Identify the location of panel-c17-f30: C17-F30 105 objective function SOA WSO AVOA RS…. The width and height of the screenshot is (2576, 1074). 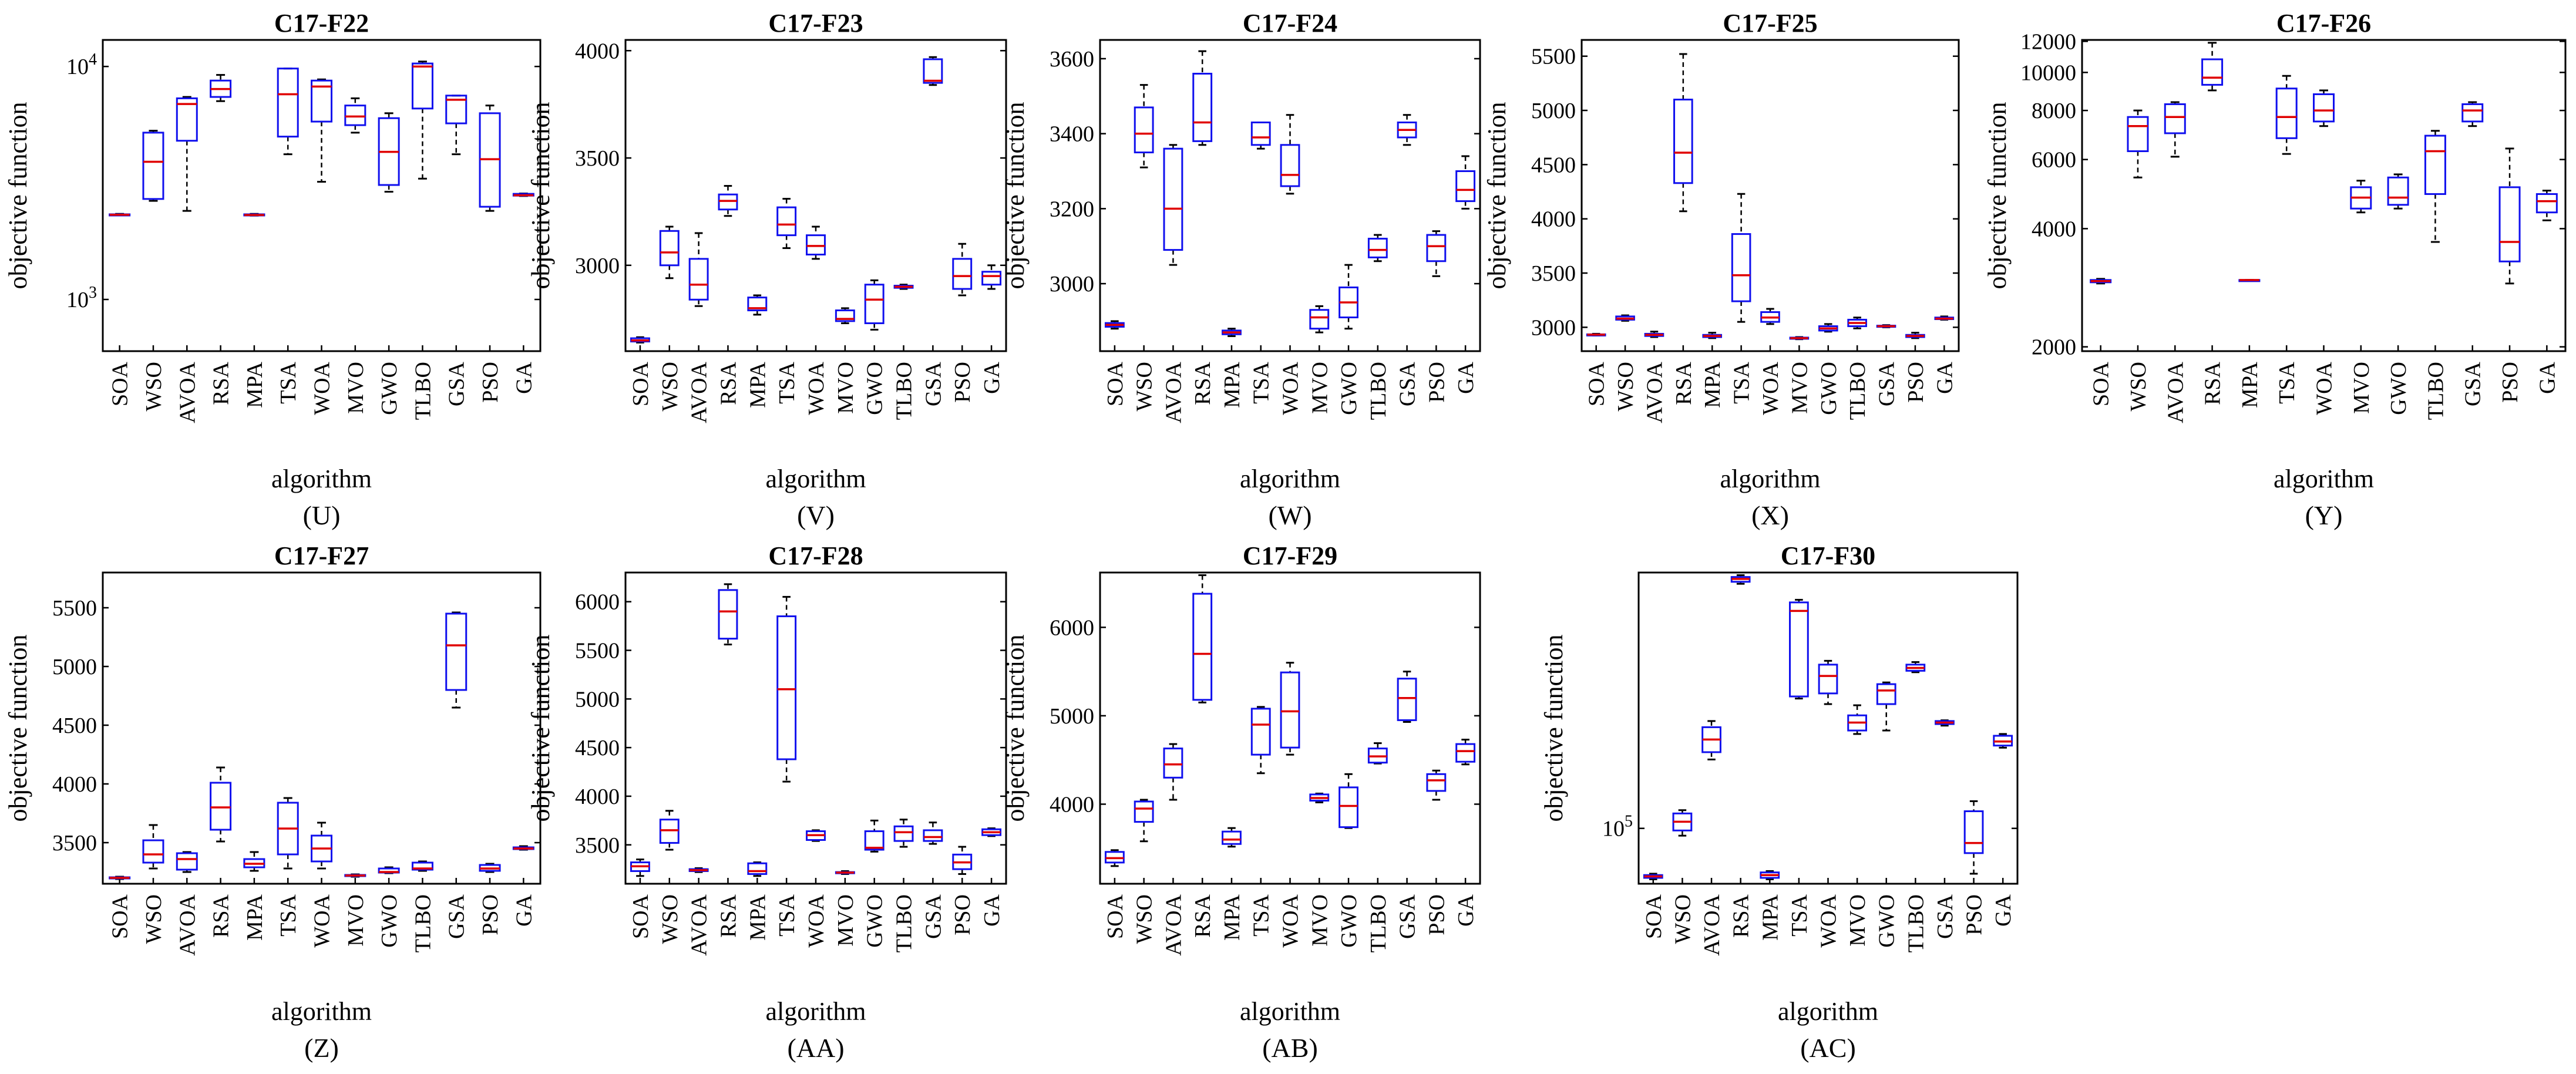
(1779, 802).